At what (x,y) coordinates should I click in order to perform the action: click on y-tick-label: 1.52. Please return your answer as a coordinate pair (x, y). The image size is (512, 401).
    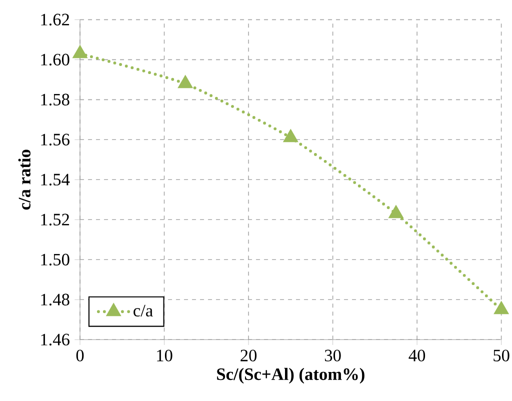
    Looking at the image, I should click on (55, 220).